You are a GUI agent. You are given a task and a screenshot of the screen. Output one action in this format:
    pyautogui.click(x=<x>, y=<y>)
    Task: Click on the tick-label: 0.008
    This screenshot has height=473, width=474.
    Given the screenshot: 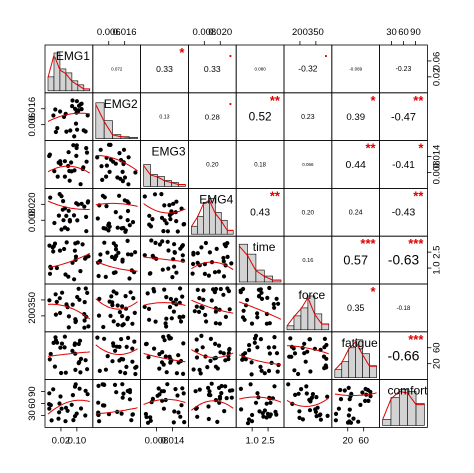 What is the action you would take?
    pyautogui.click(x=32, y=220)
    